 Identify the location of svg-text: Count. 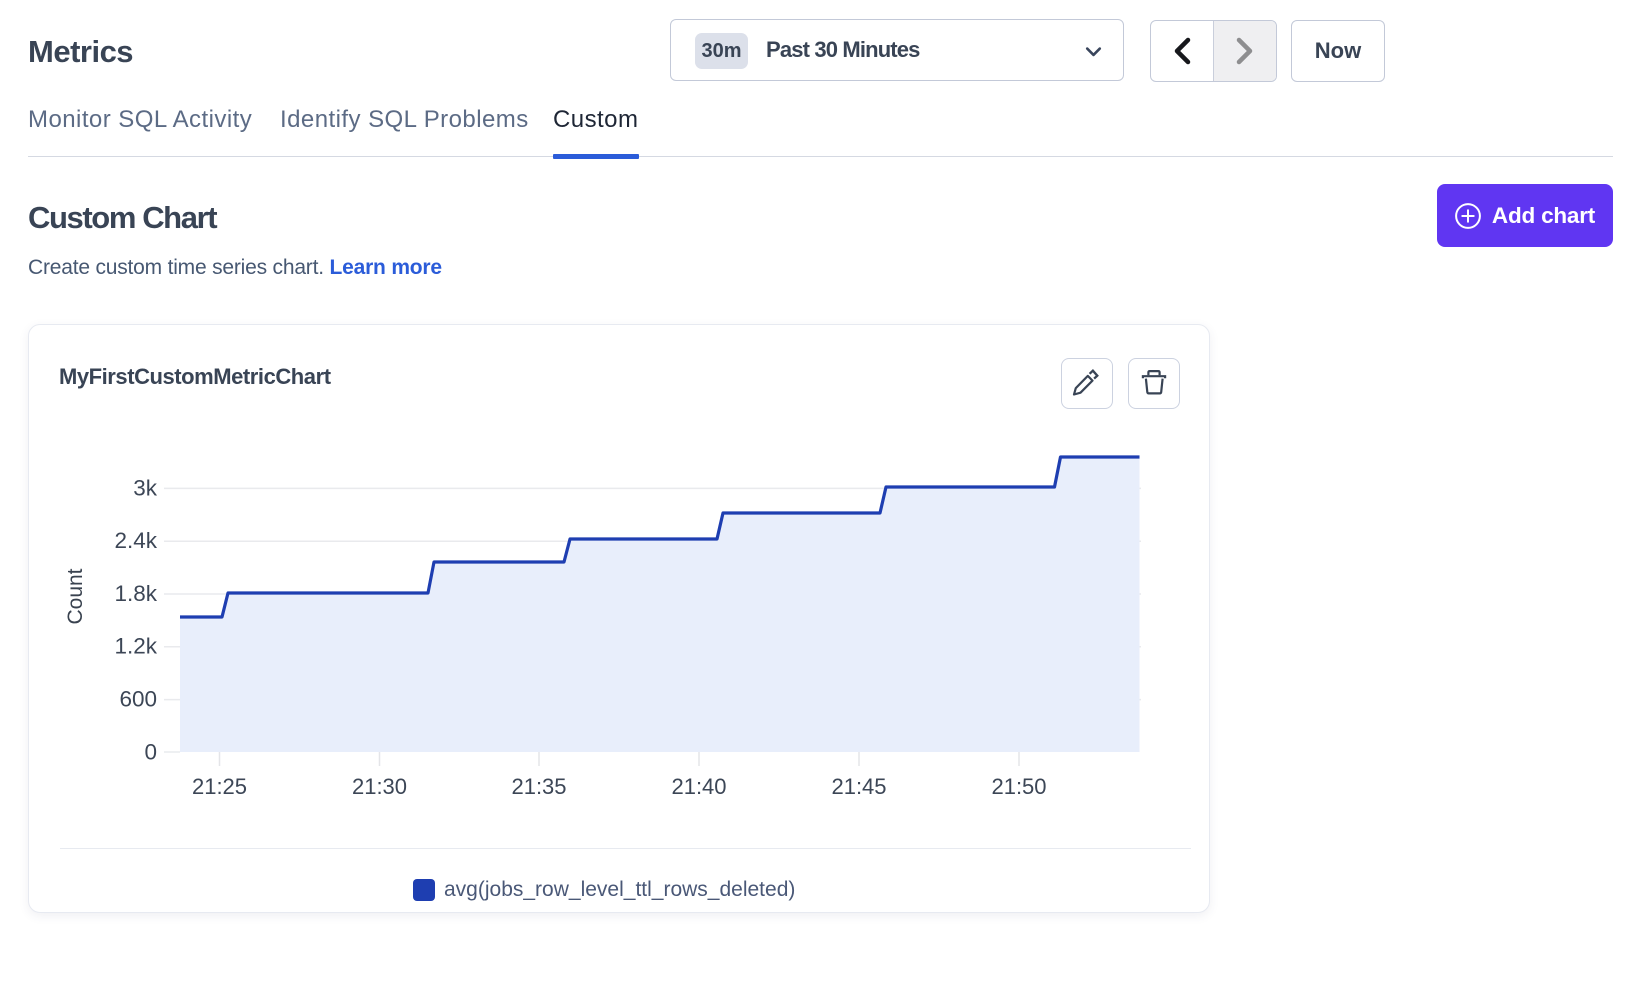
(75, 596).